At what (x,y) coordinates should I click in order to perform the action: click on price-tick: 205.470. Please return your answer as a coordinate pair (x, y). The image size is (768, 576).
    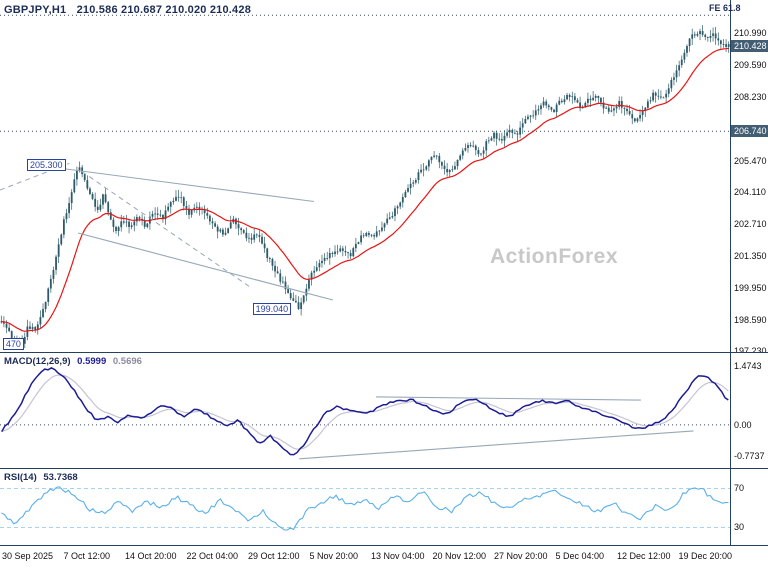
    Looking at the image, I should click on (750, 160).